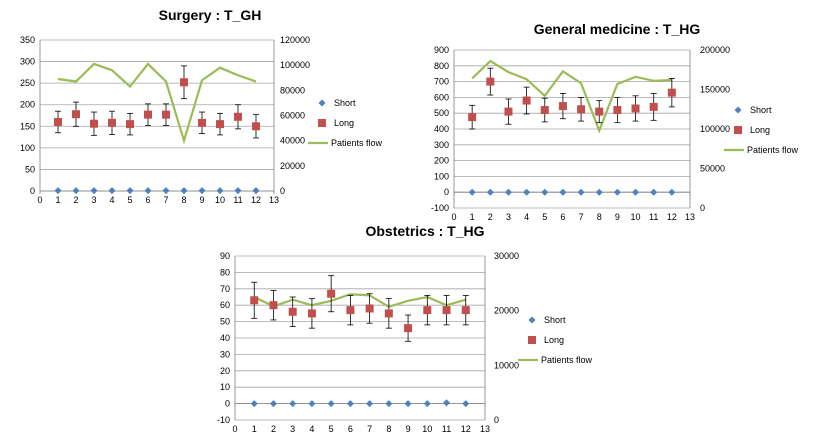 This screenshot has height=433, width=825. What do you see at coordinates (715, 50) in the screenshot?
I see `y2-tick-label: 200000` at bounding box center [715, 50].